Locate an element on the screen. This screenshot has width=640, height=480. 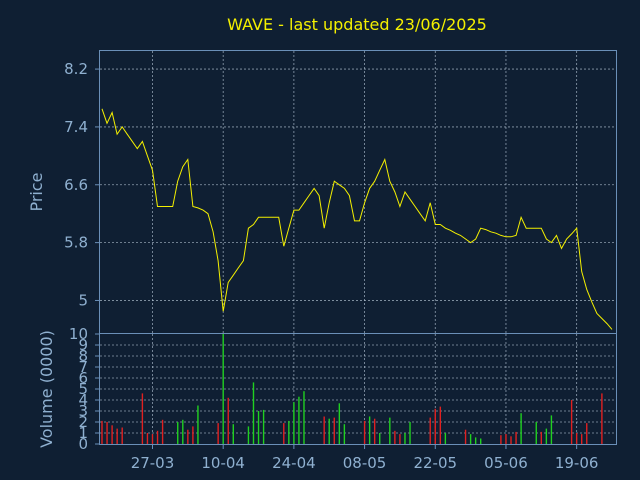
volume-tick-label: 4 is located at coordinates (83, 400).